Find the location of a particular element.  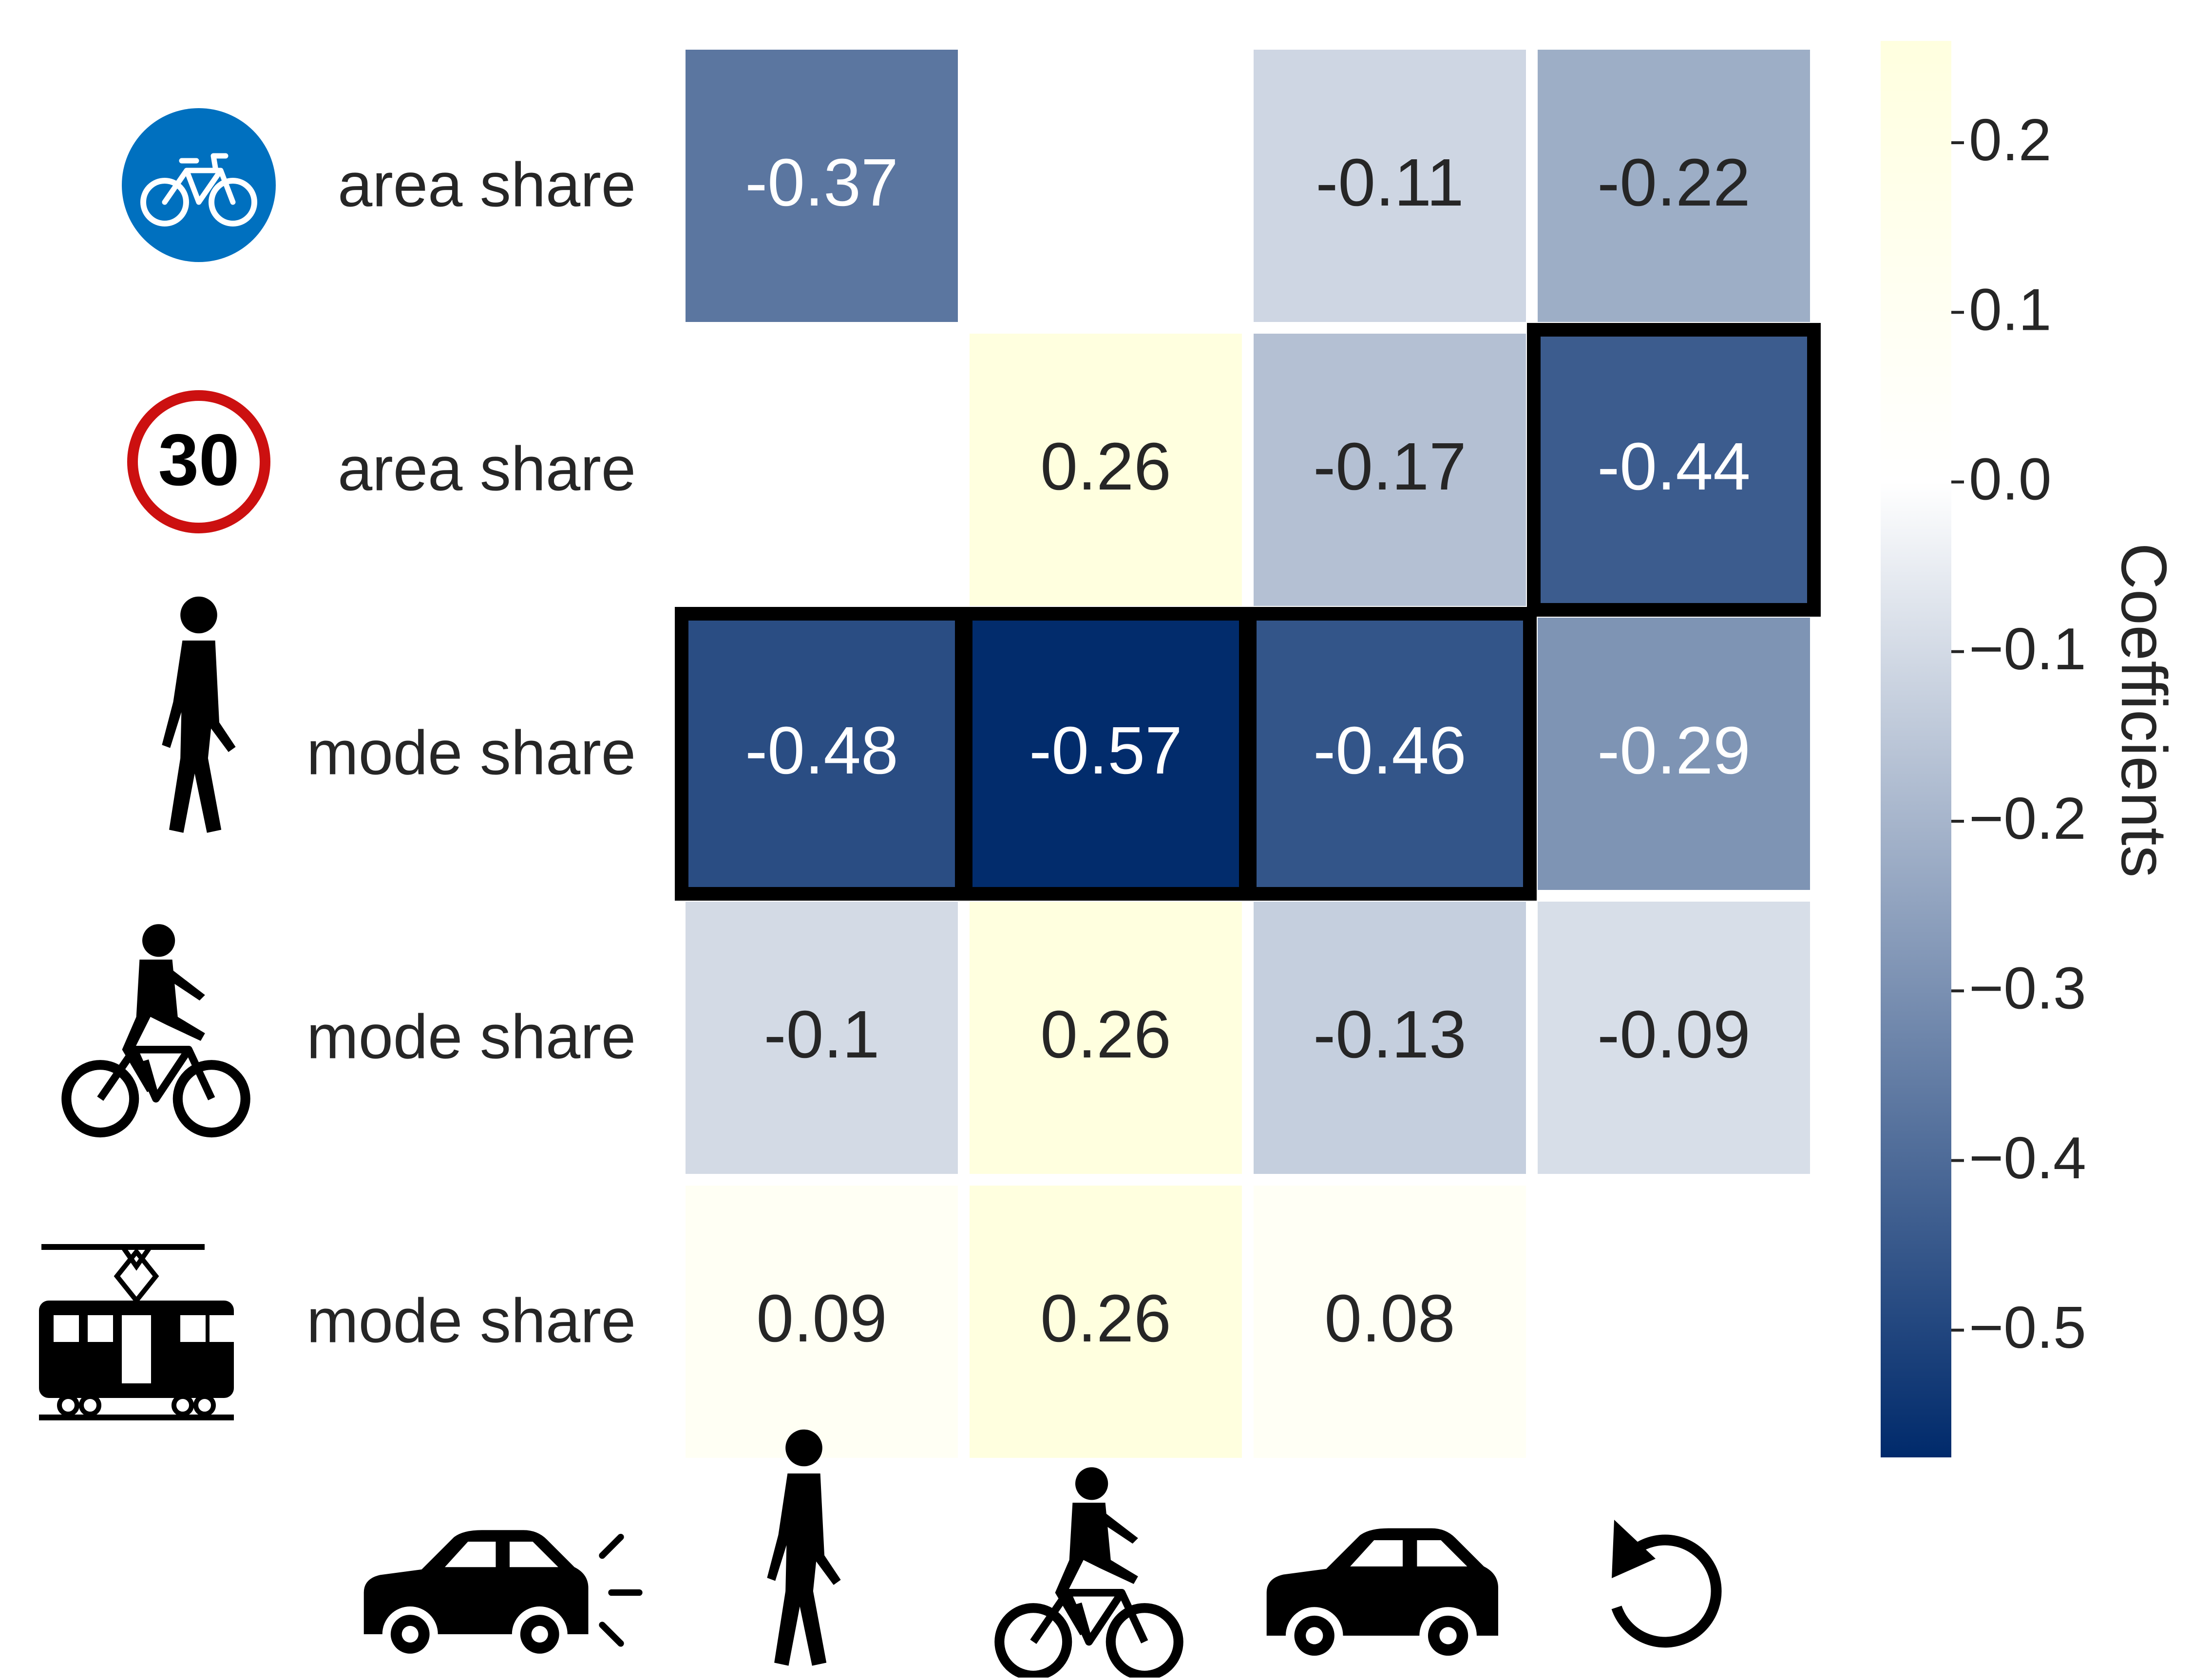

cell-value-label: -0.1 is located at coordinates (822, 1034).